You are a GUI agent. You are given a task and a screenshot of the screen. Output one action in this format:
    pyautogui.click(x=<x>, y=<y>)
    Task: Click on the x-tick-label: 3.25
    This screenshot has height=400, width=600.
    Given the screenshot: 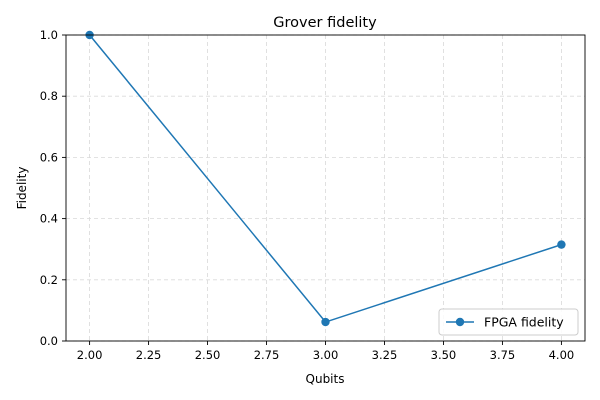 What is the action you would take?
    pyautogui.click(x=385, y=355)
    